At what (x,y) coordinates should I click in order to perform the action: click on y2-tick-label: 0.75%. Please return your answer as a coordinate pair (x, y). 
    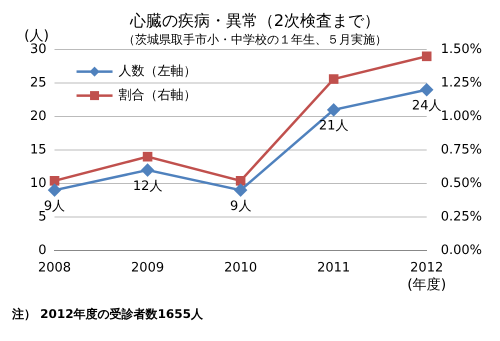
    Looking at the image, I should click on (461, 150).